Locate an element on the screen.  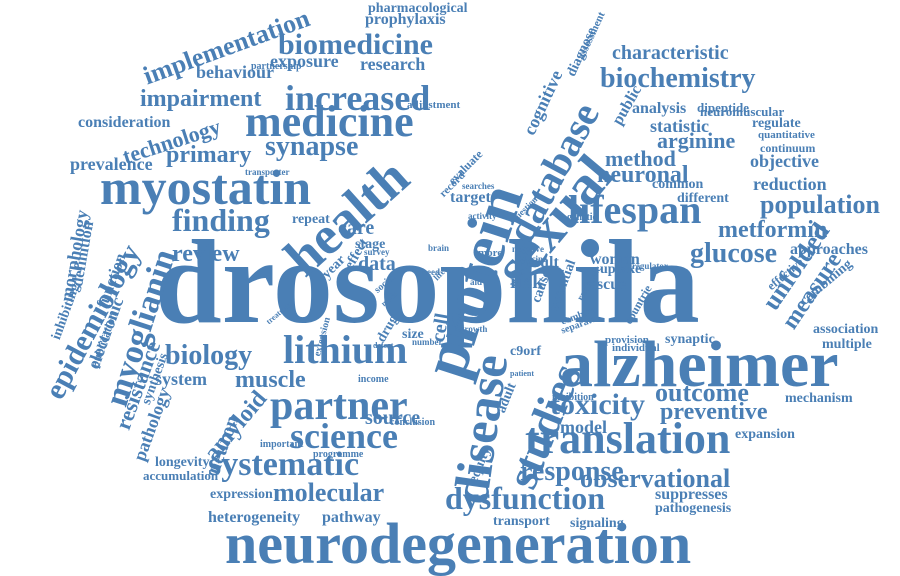
cloud-word-accumulation: accumulation is located at coordinates (181, 475).